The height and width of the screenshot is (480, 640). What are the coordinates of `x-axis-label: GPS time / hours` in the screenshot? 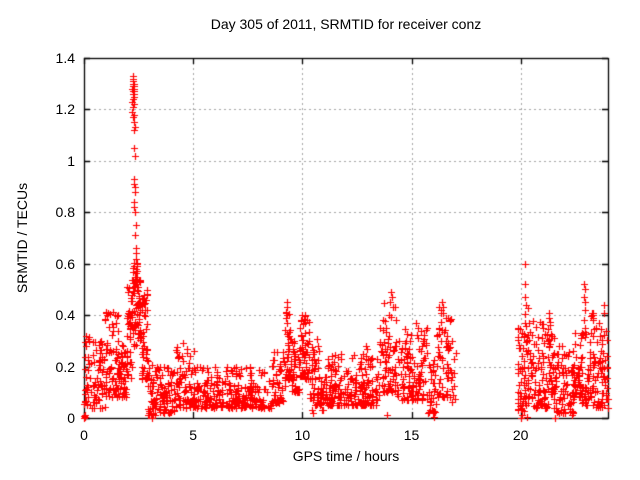 It's located at (346, 456).